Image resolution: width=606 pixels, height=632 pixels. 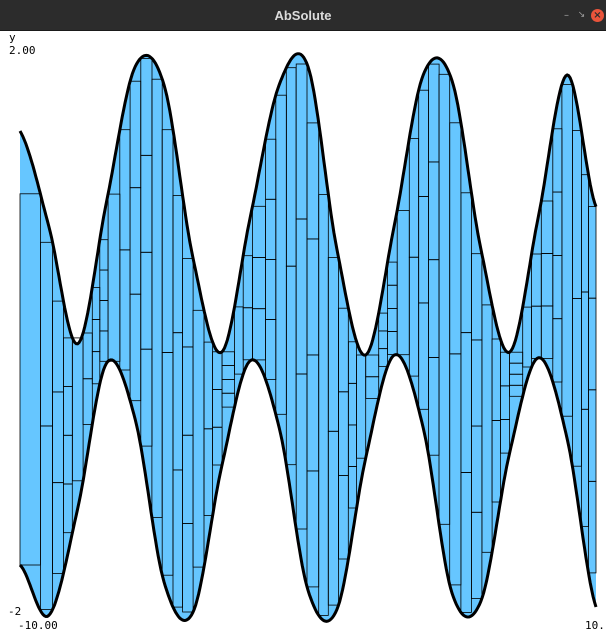 What do you see at coordinates (595, 625) in the screenshot?
I see `x-max-label: 10.` at bounding box center [595, 625].